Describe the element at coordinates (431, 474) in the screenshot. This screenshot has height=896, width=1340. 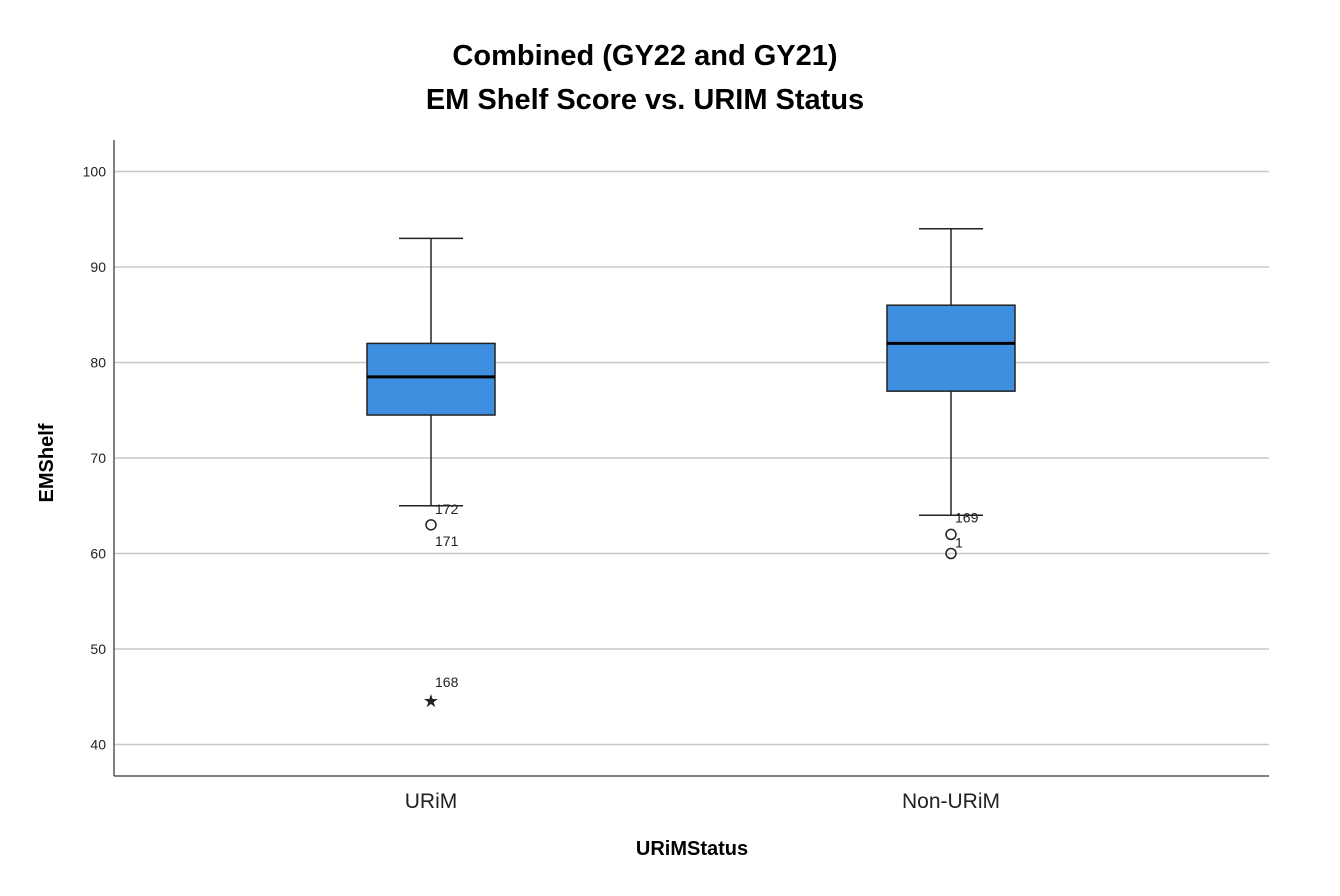
I see `box-1: 172 171 ★168` at that location.